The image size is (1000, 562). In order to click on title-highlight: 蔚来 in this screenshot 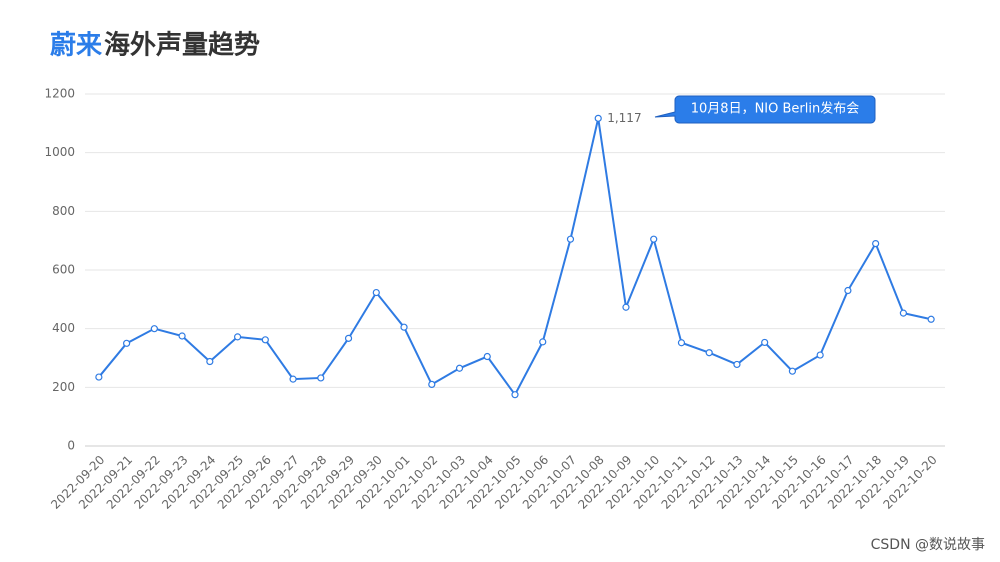, I will do `click(76, 46)`.